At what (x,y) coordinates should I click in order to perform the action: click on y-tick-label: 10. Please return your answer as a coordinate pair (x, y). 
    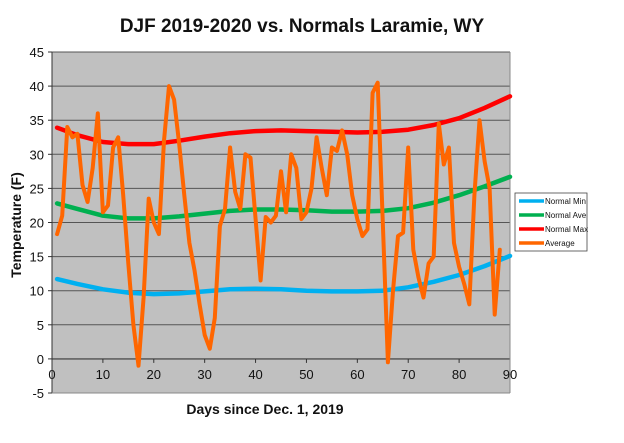
    Looking at the image, I should click on (37, 291).